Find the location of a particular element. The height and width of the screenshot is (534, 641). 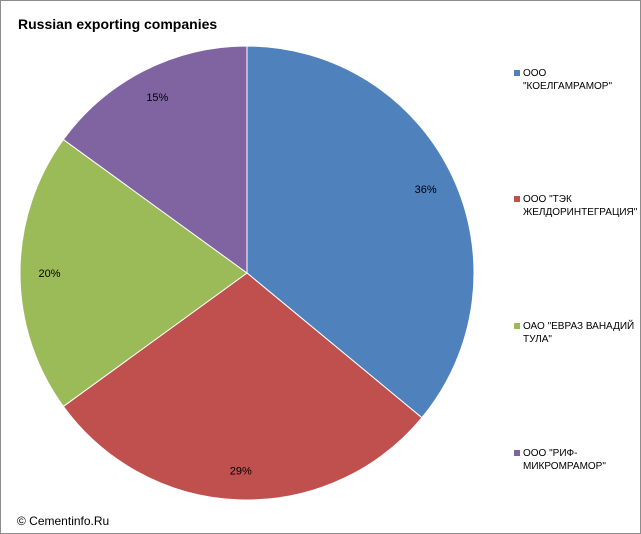

legend-swatch-tek-zheldorintegratsiya is located at coordinates (517, 199).